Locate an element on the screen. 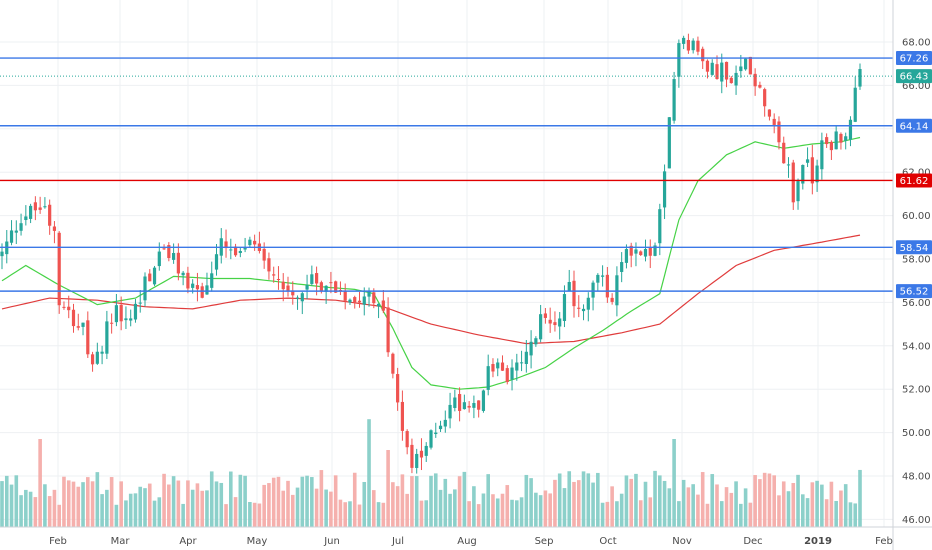 Image resolution: width=932 pixels, height=550 pixels. x-tick-label: May is located at coordinates (257, 541).